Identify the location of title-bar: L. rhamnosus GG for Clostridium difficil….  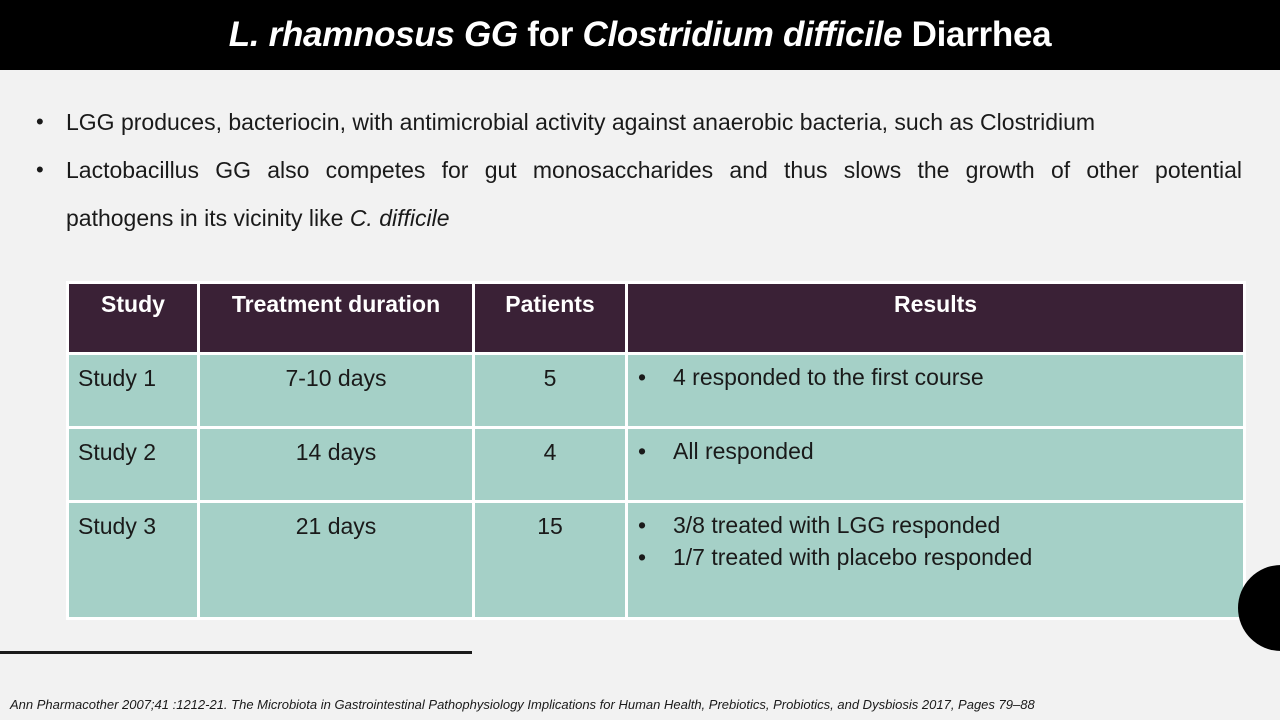
(640, 35).